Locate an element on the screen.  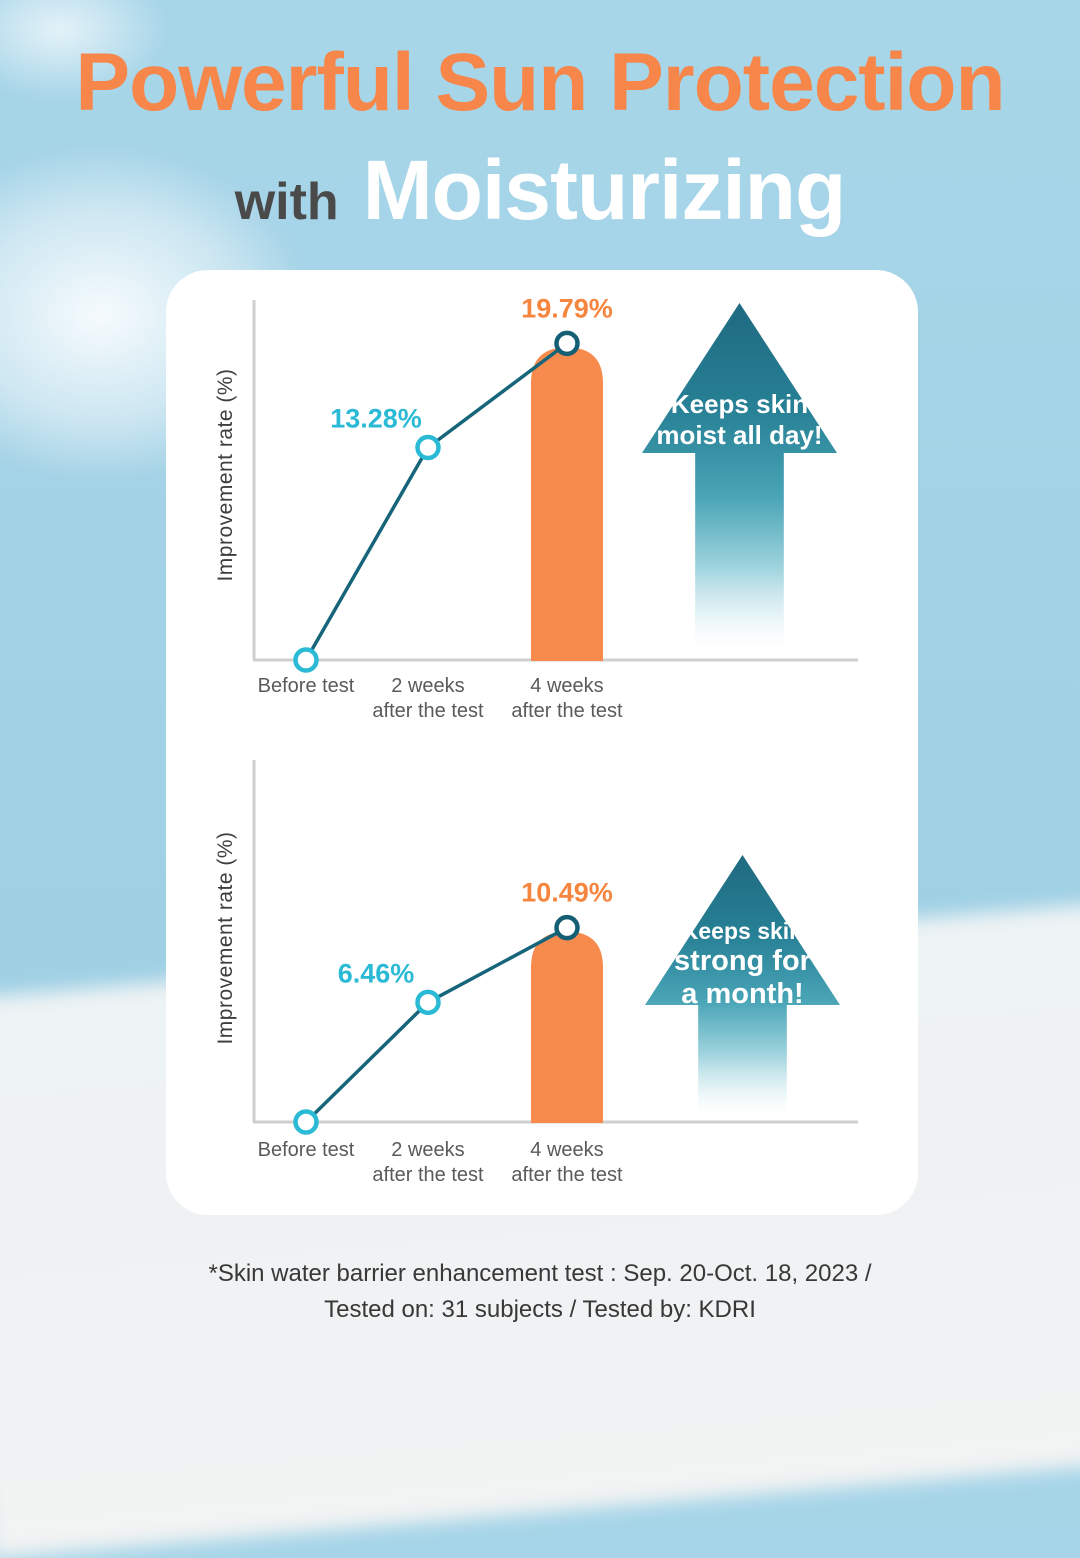
value-label: 6.46% is located at coordinates (376, 973).